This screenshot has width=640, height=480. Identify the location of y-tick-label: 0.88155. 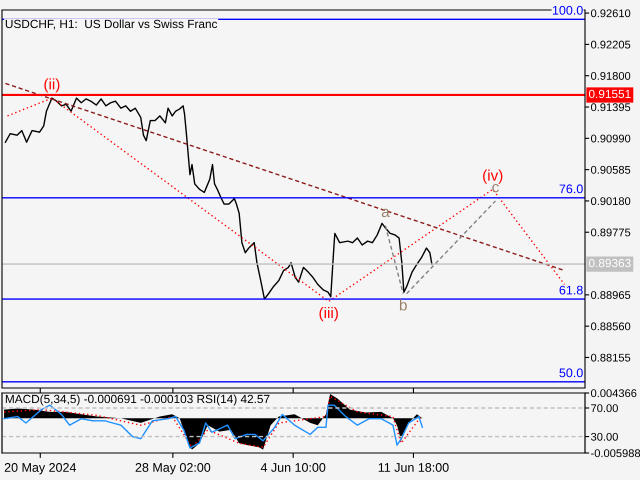
(610, 358).